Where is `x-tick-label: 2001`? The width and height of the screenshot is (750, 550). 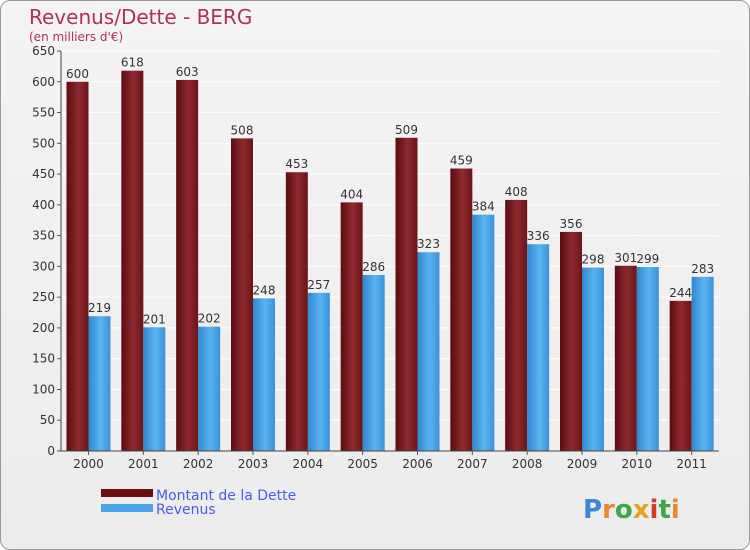 x-tick-label: 2001 is located at coordinates (143, 464).